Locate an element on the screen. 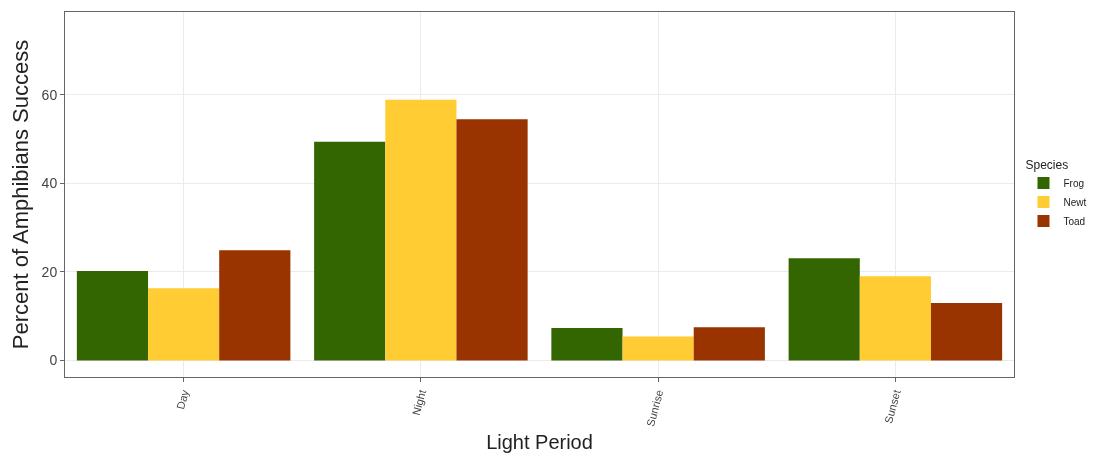 This screenshot has width=1104, height=462. x-tick-label: Night is located at coordinates (419, 402).